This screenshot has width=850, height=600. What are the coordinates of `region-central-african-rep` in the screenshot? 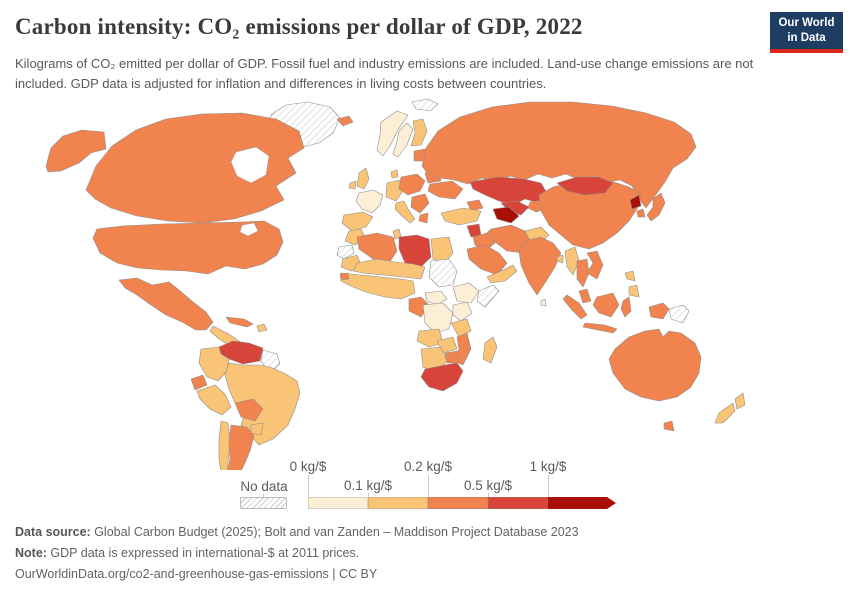 It's located at (436, 298).